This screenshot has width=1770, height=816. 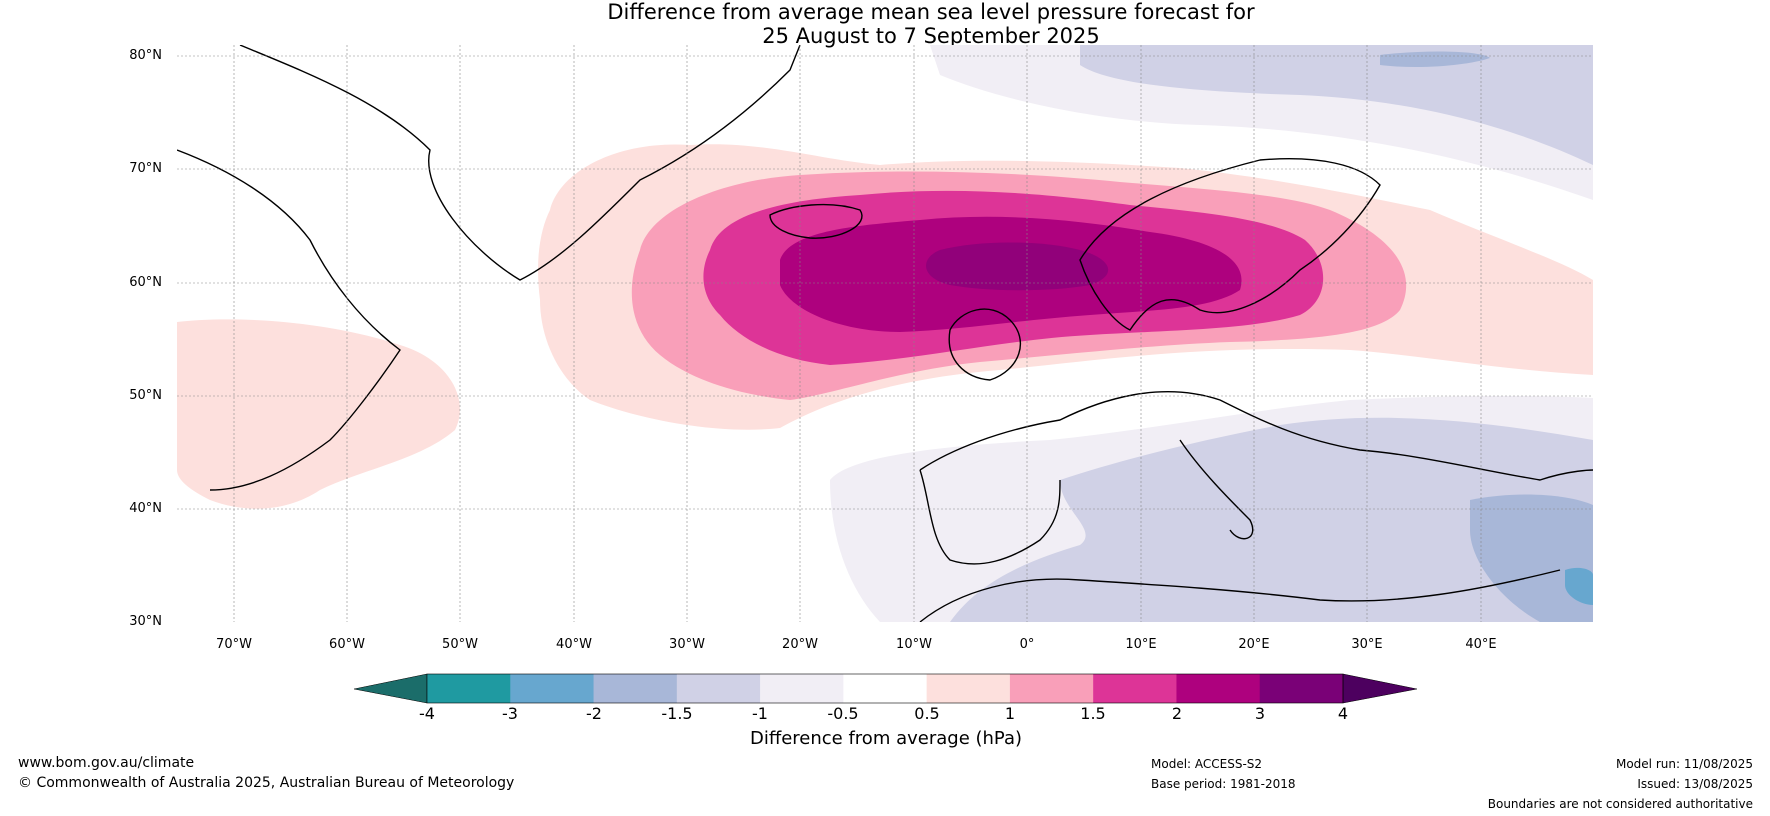 What do you see at coordinates (1141, 644) in the screenshot?
I see `lon-label-10e: 10°E` at bounding box center [1141, 644].